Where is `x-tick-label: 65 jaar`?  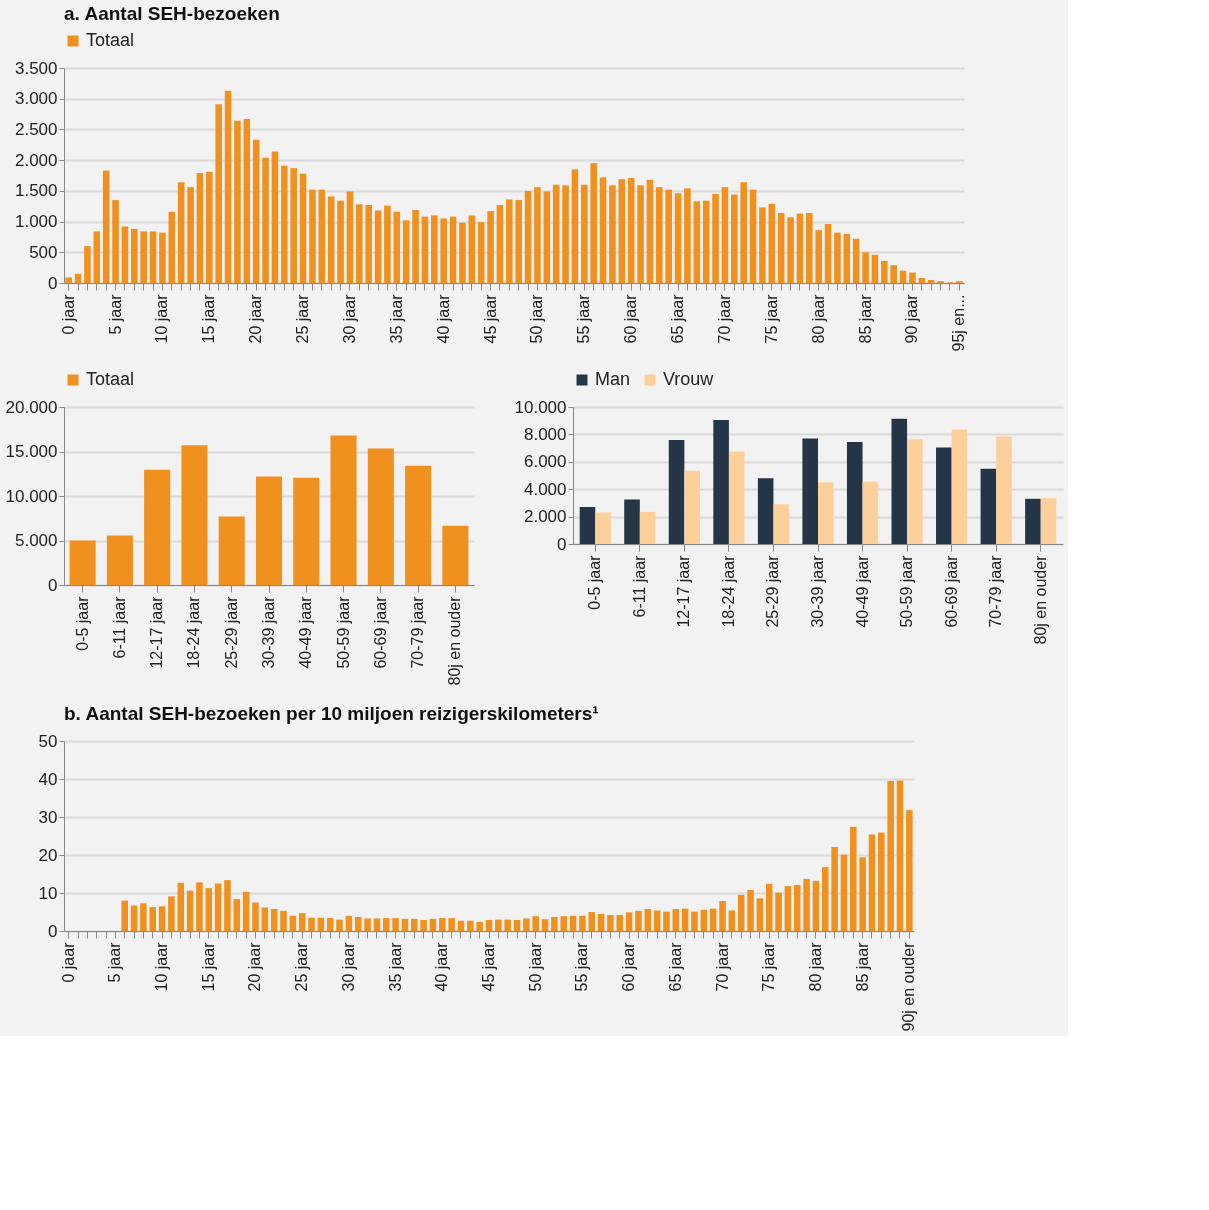
x-tick-label: 65 jaar is located at coordinates (678, 318).